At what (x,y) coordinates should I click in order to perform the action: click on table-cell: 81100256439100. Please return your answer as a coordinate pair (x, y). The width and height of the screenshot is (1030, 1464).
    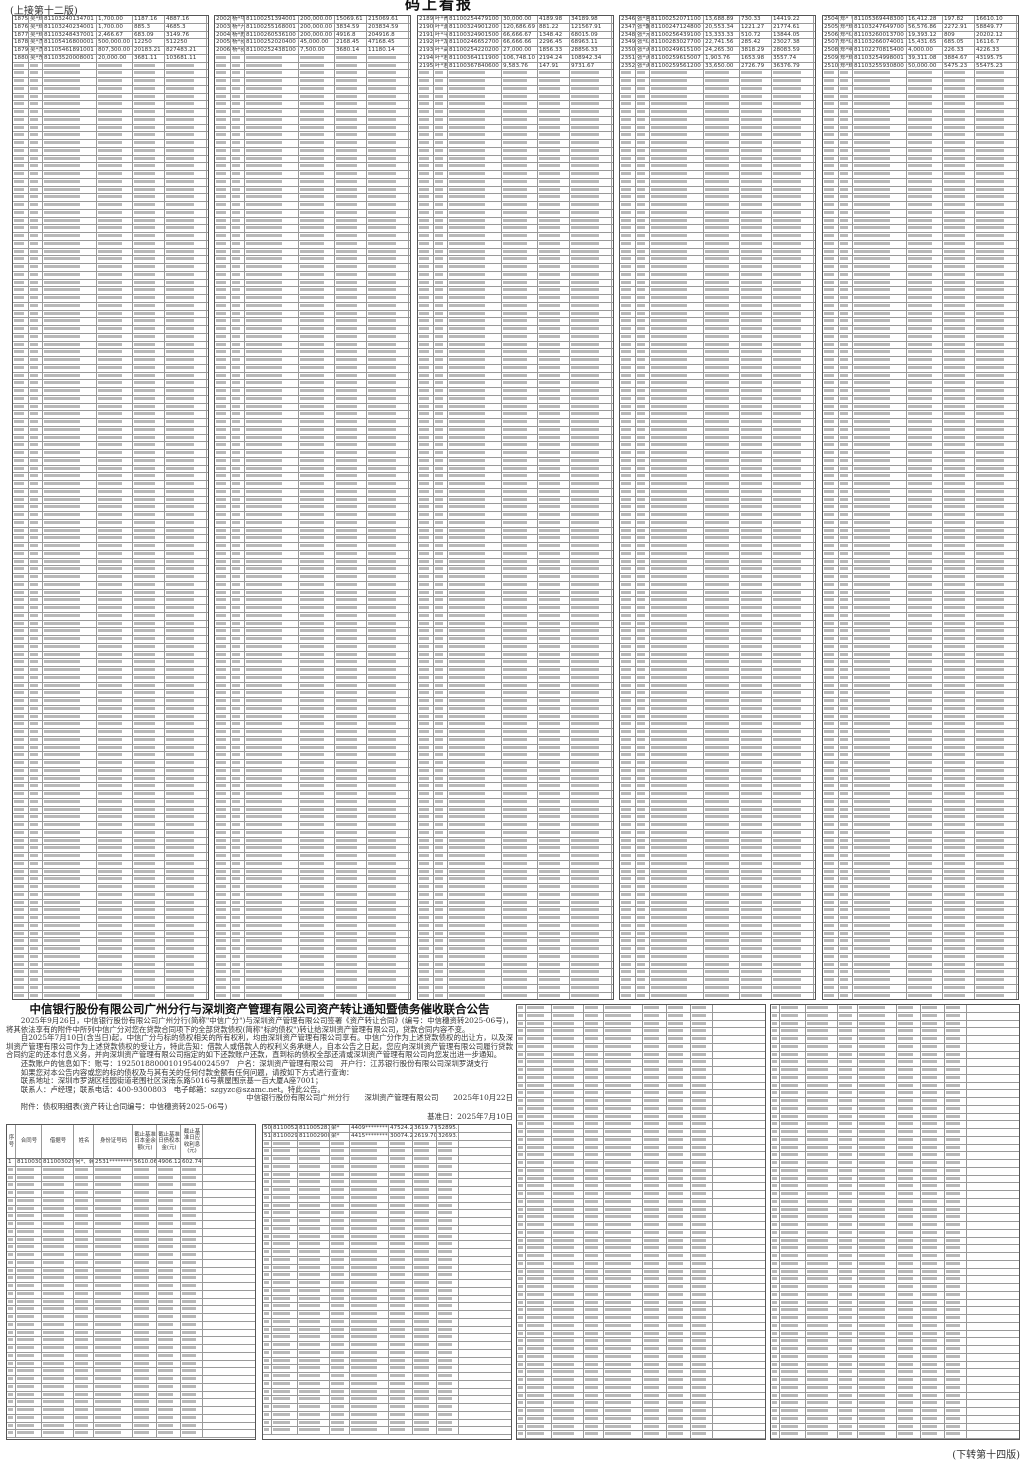
    Looking at the image, I should click on (677, 35).